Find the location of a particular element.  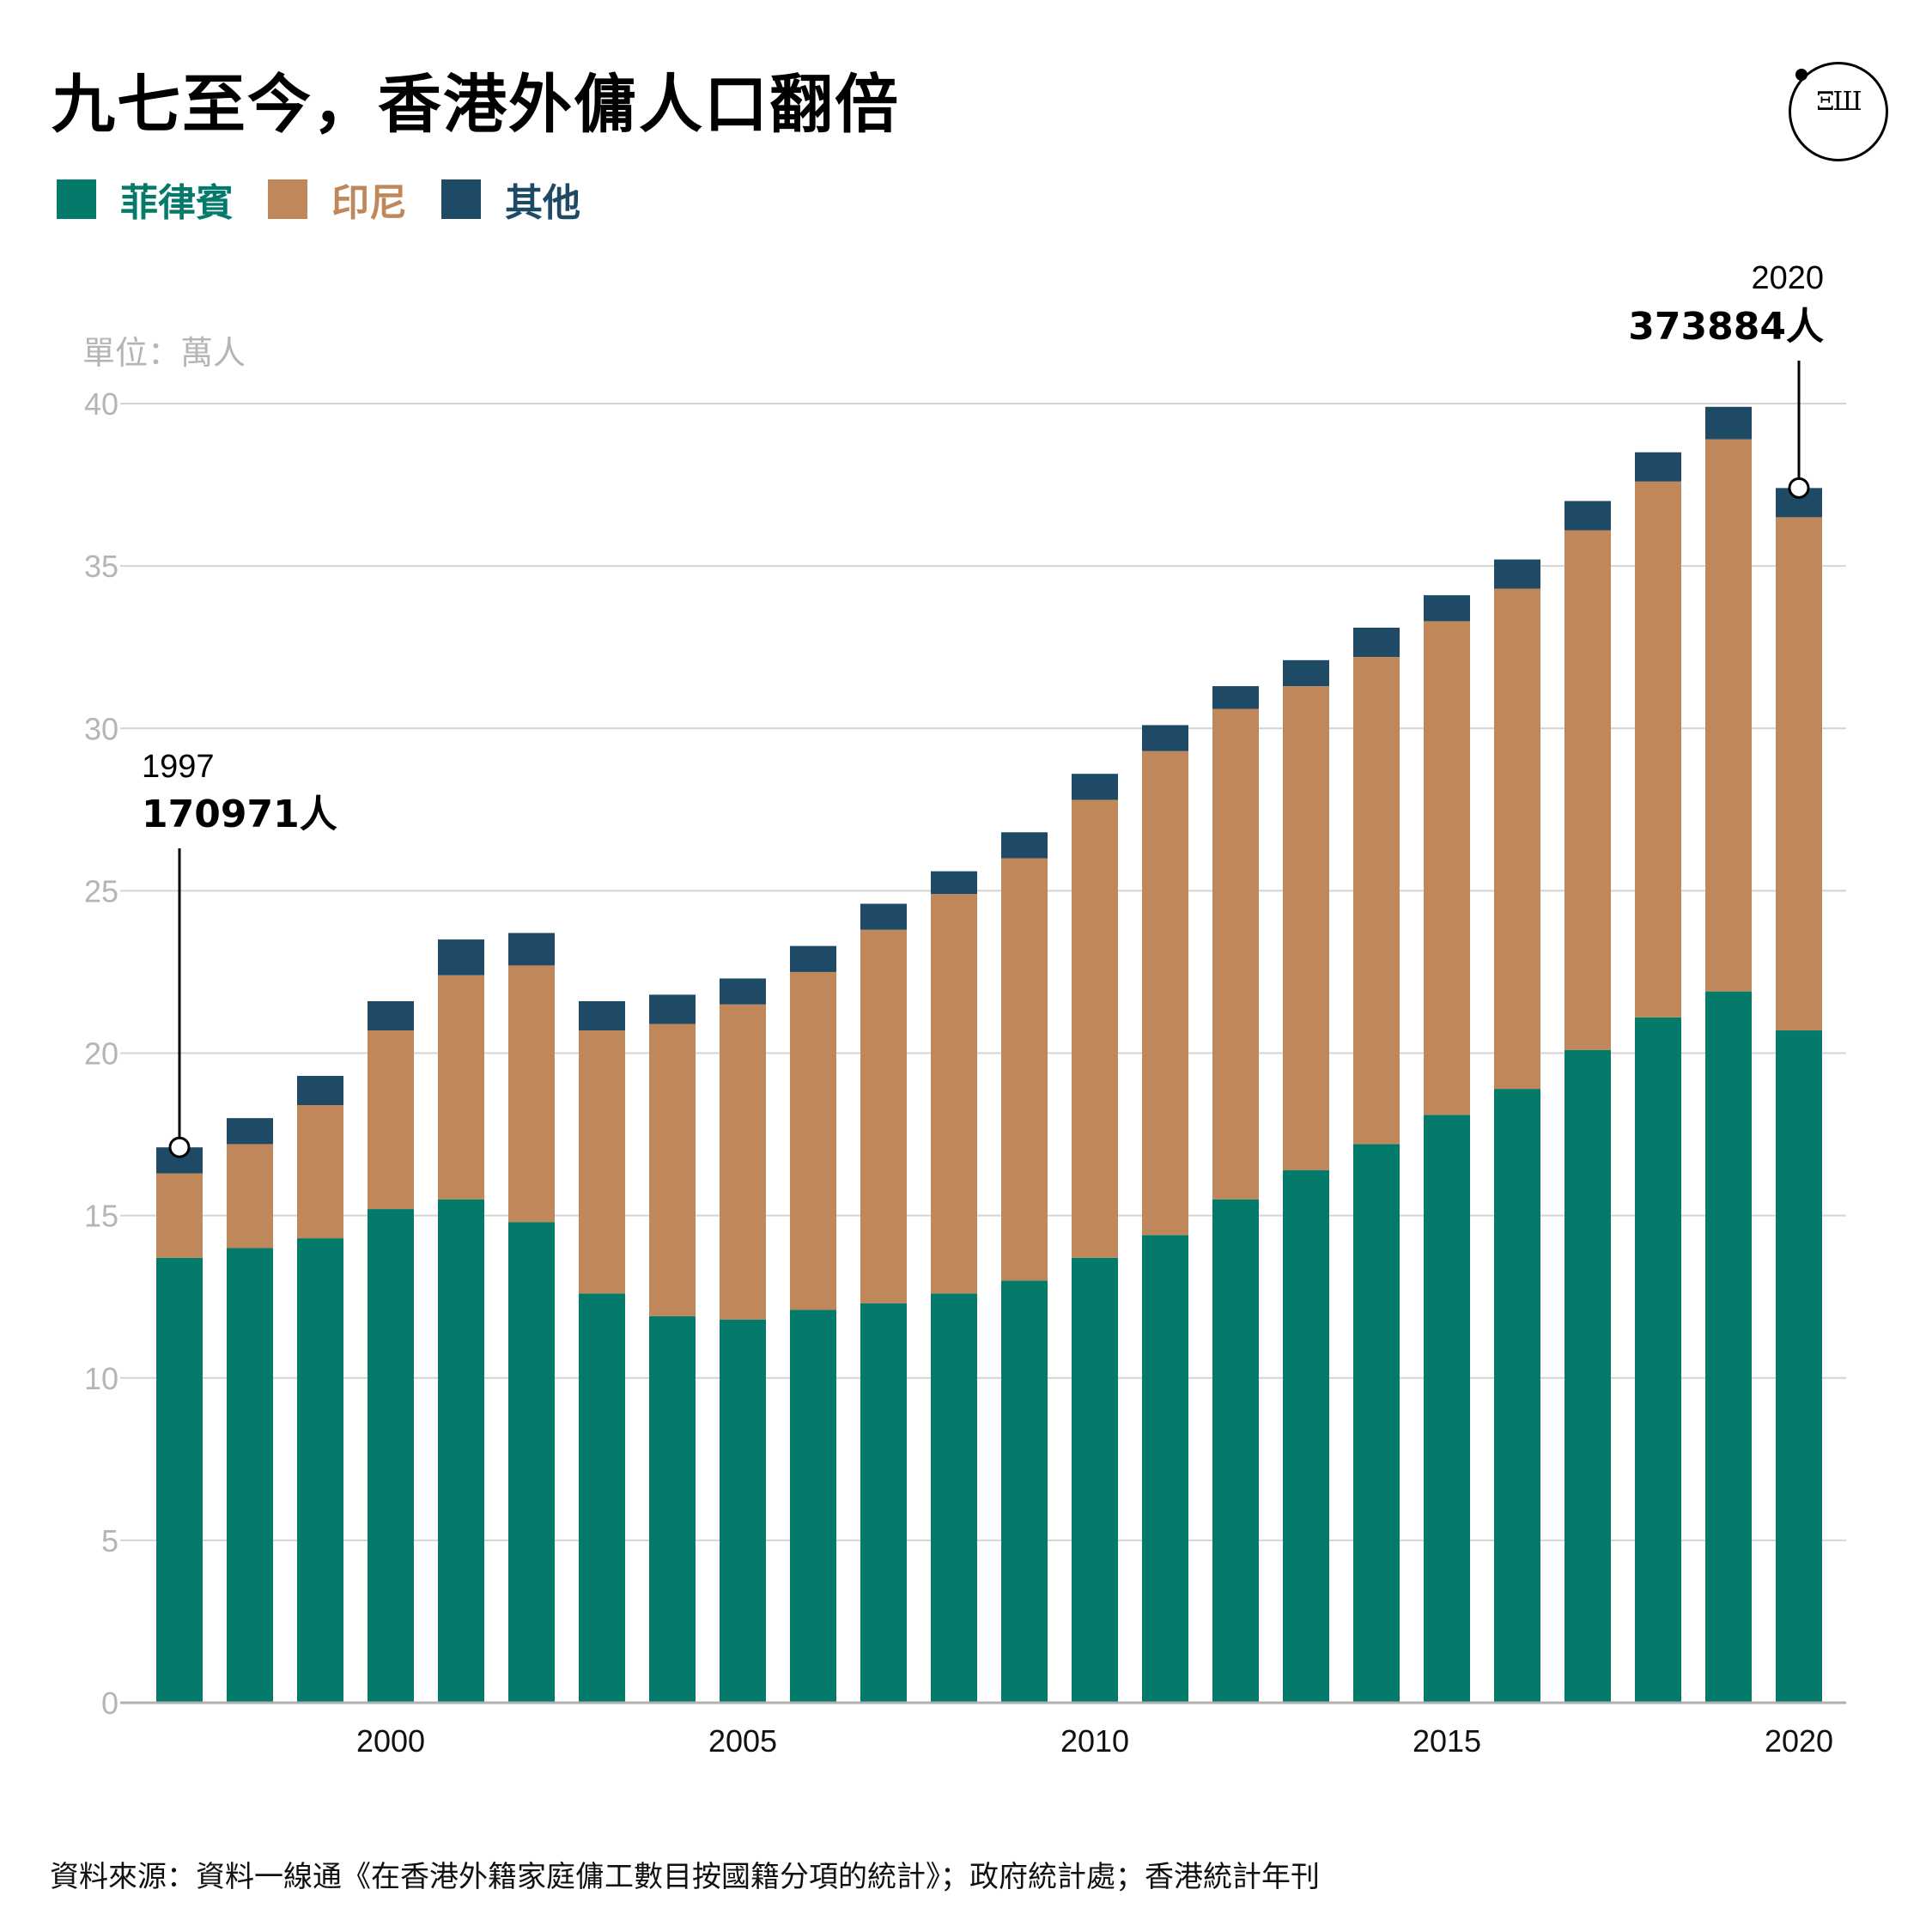

x-tick-label: 2000 is located at coordinates (390, 1741).